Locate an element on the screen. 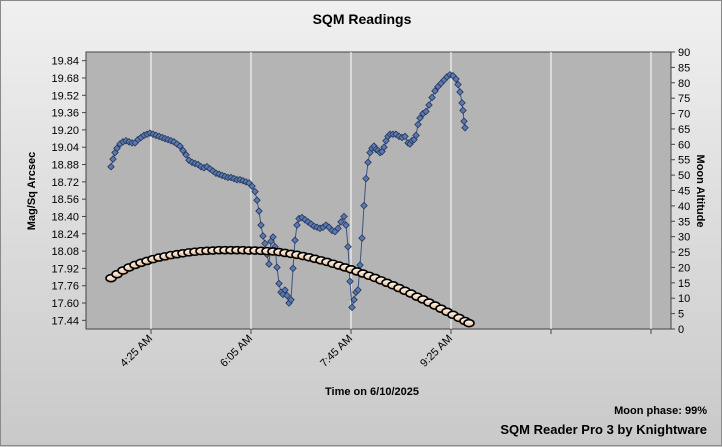 This screenshot has height=447, width=722. y2-tick-label: 55 is located at coordinates (684, 161).